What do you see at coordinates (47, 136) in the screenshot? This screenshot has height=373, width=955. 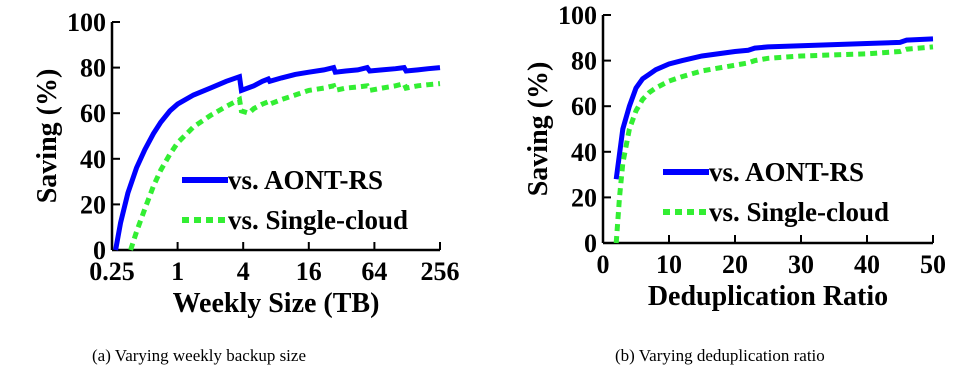 I see `chart-a-y-axis-label: Saving (%)` at bounding box center [47, 136].